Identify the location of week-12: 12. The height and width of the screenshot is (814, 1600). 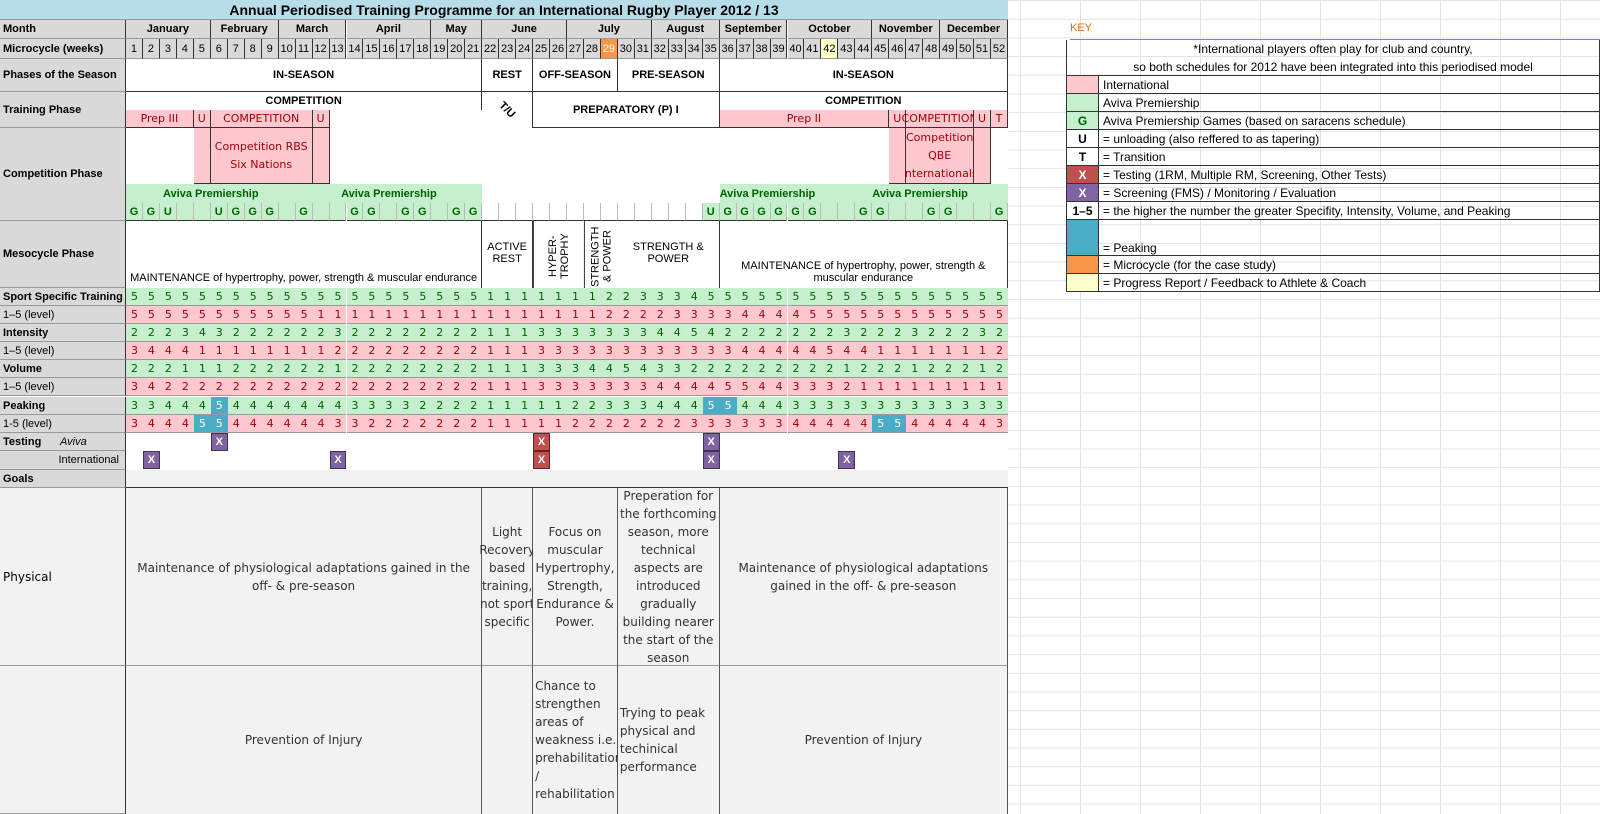
(321, 49).